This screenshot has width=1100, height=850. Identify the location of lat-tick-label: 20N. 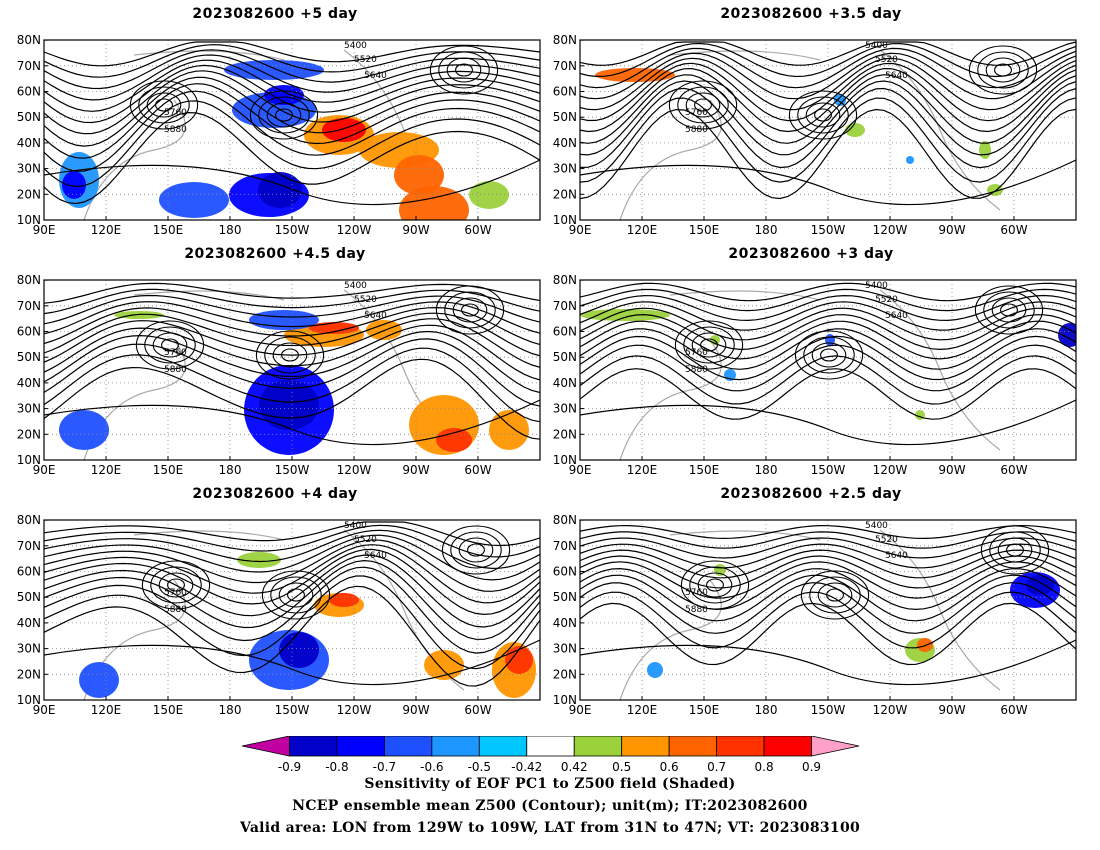
(565, 194).